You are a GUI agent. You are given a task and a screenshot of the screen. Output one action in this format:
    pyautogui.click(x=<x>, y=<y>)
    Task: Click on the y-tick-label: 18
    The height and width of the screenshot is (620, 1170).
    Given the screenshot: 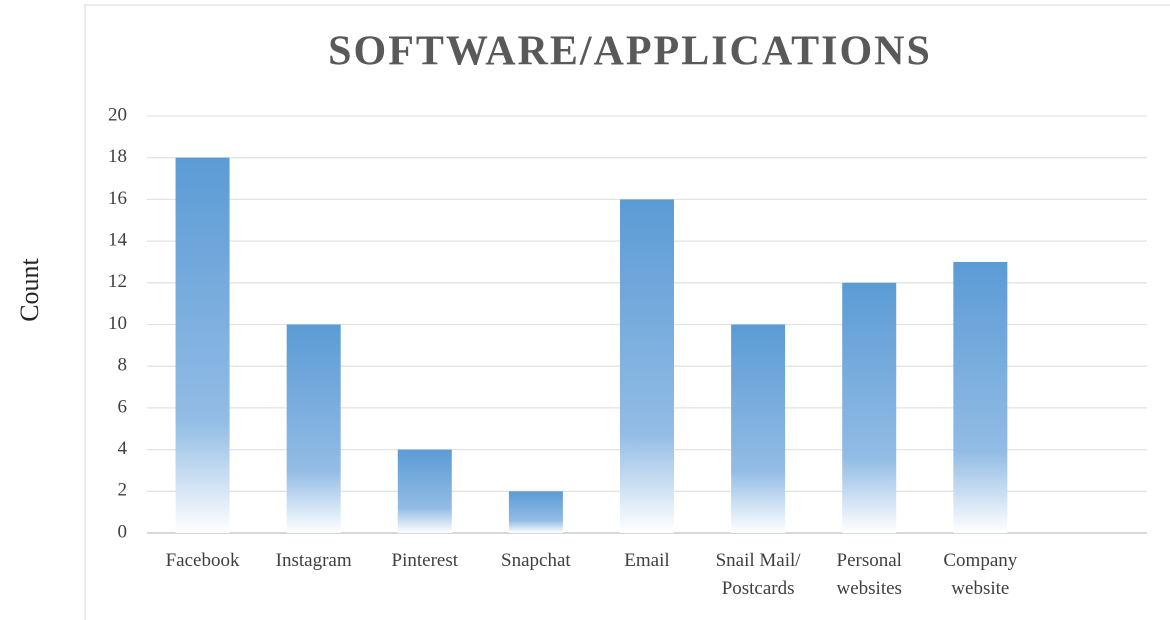 What is the action you would take?
    pyautogui.click(x=117, y=156)
    